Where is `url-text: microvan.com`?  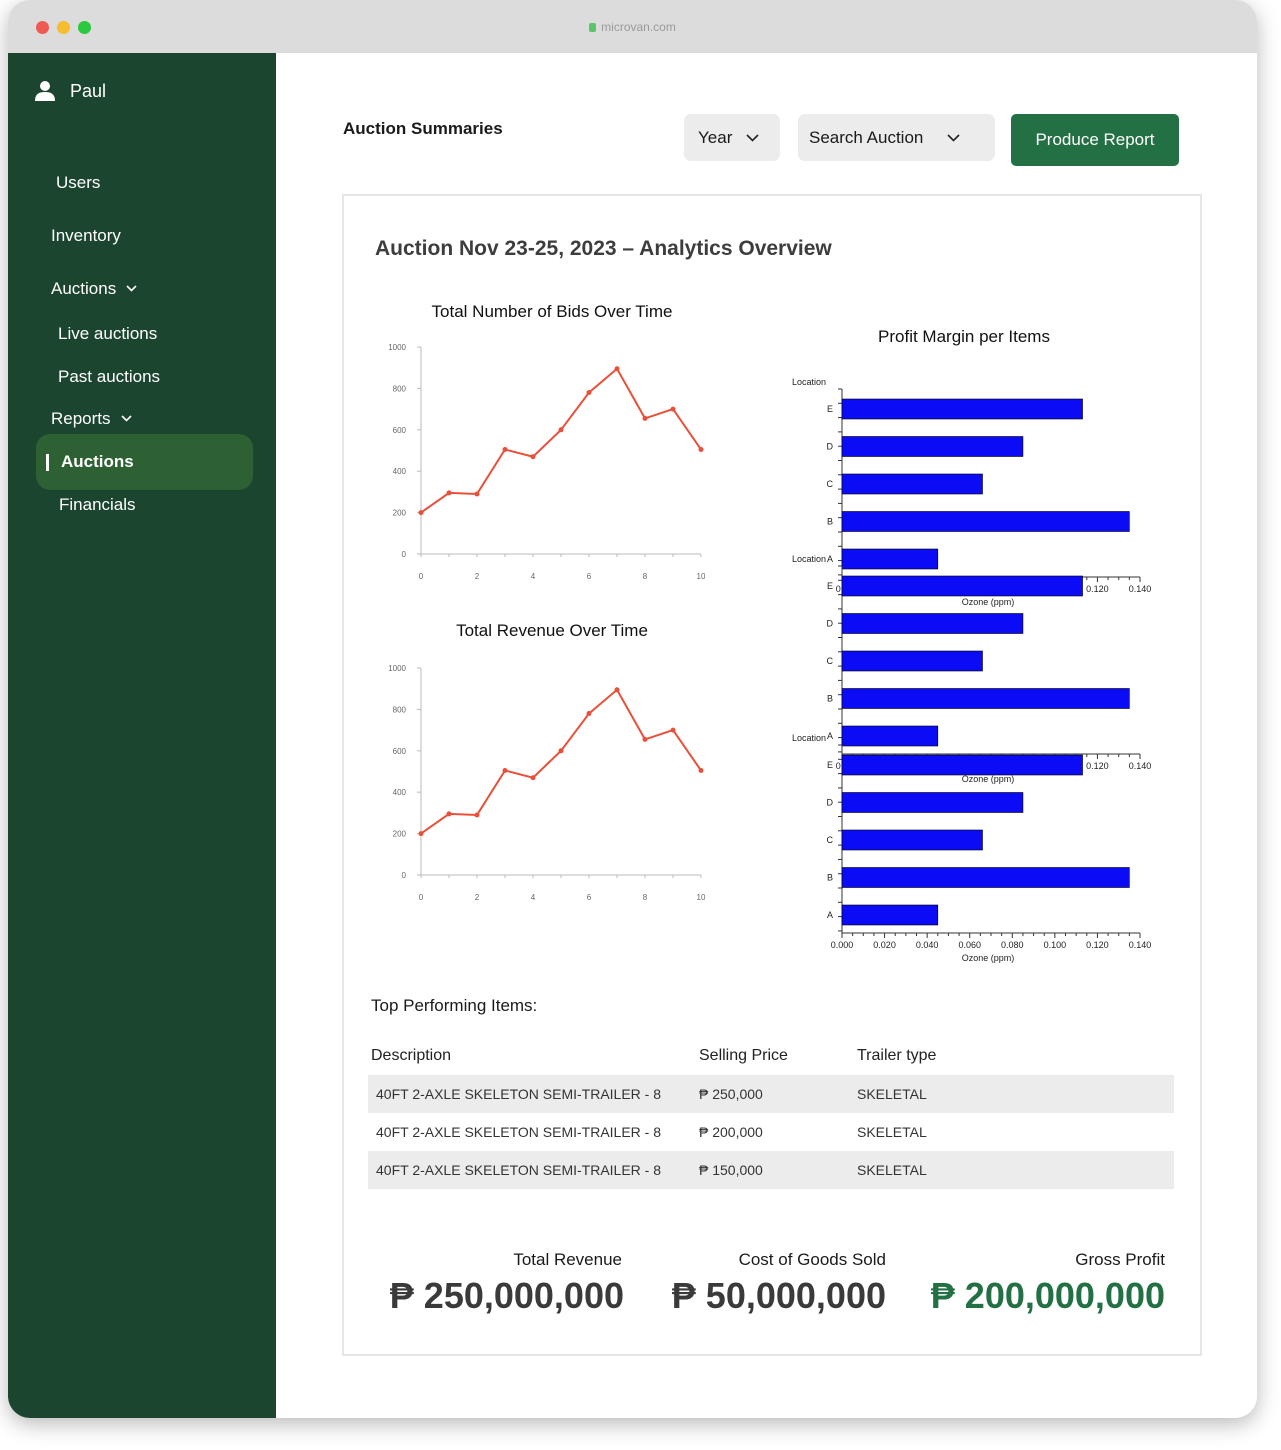 url-text: microvan.com is located at coordinates (638, 27).